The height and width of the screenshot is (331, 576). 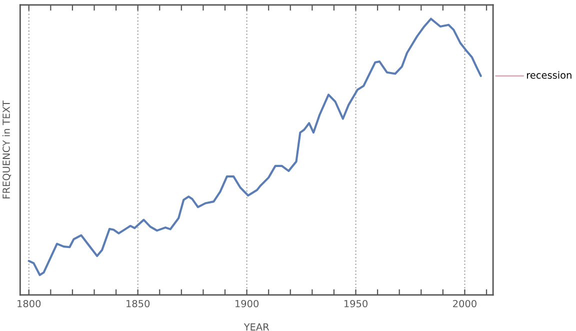 What do you see at coordinates (138, 304) in the screenshot?
I see `x-tick-label: 1850` at bounding box center [138, 304].